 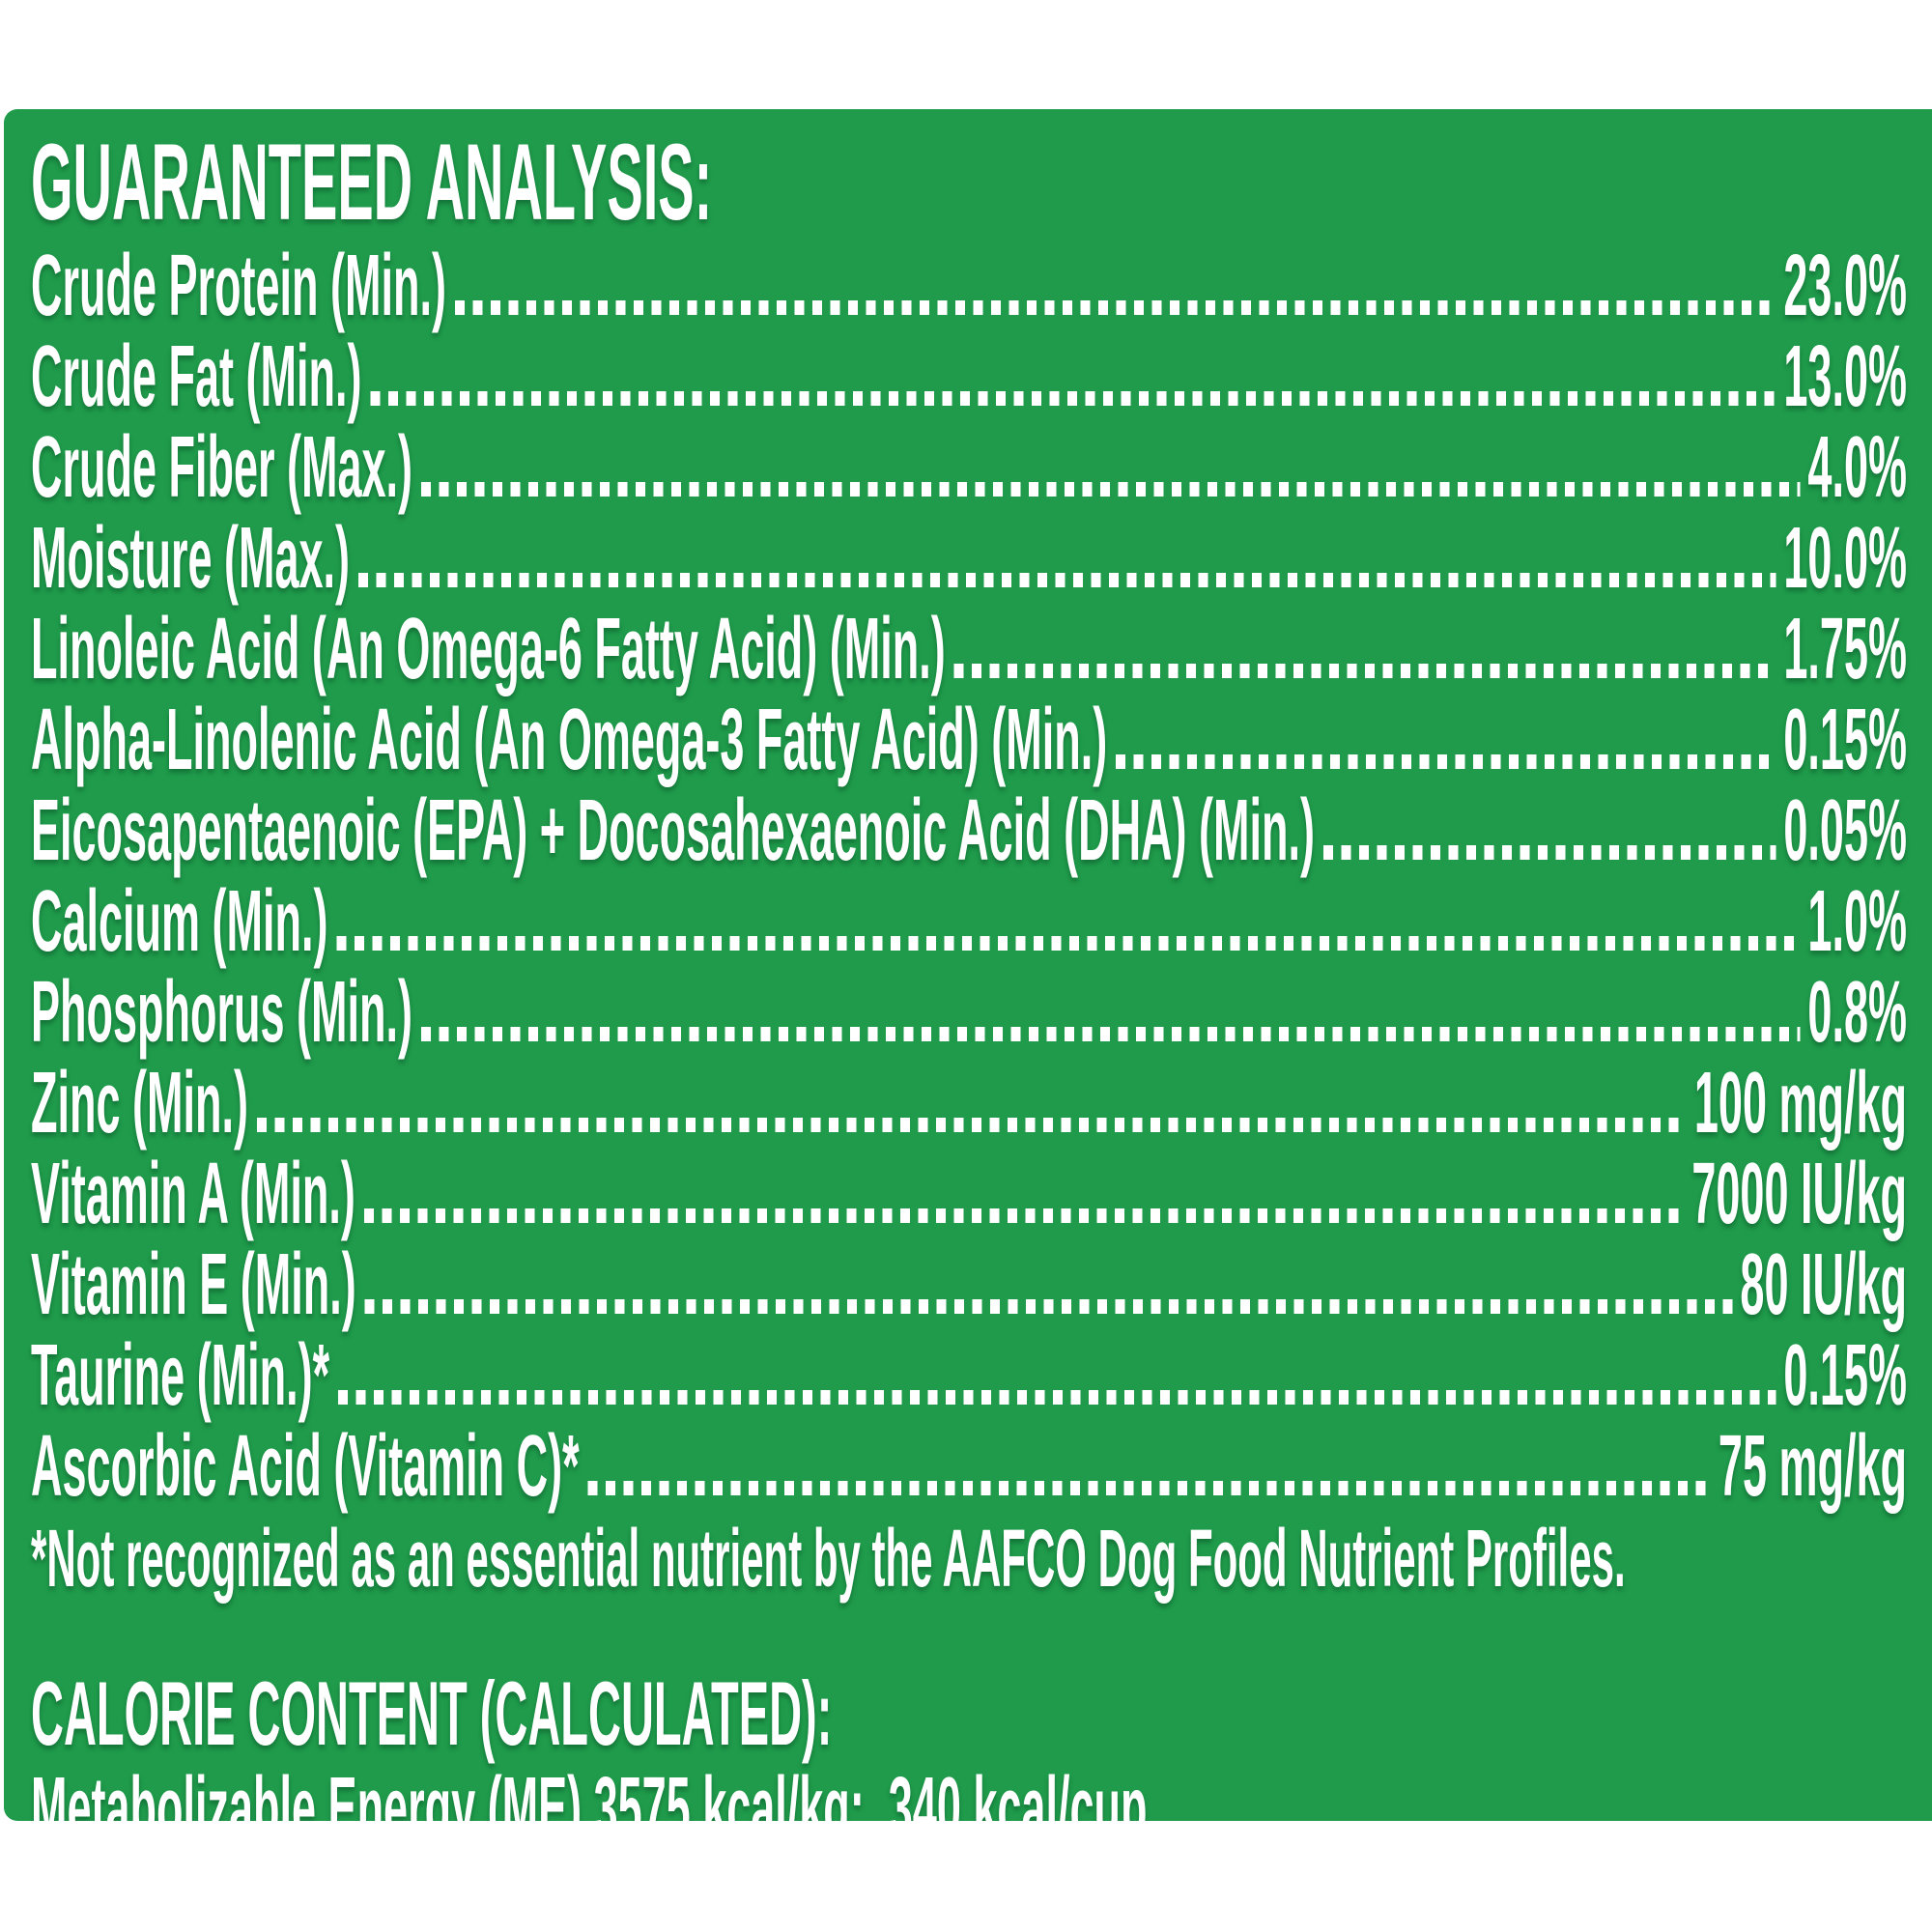 What do you see at coordinates (1857, 467) in the screenshot?
I see `nutrient-value: 4.0%` at bounding box center [1857, 467].